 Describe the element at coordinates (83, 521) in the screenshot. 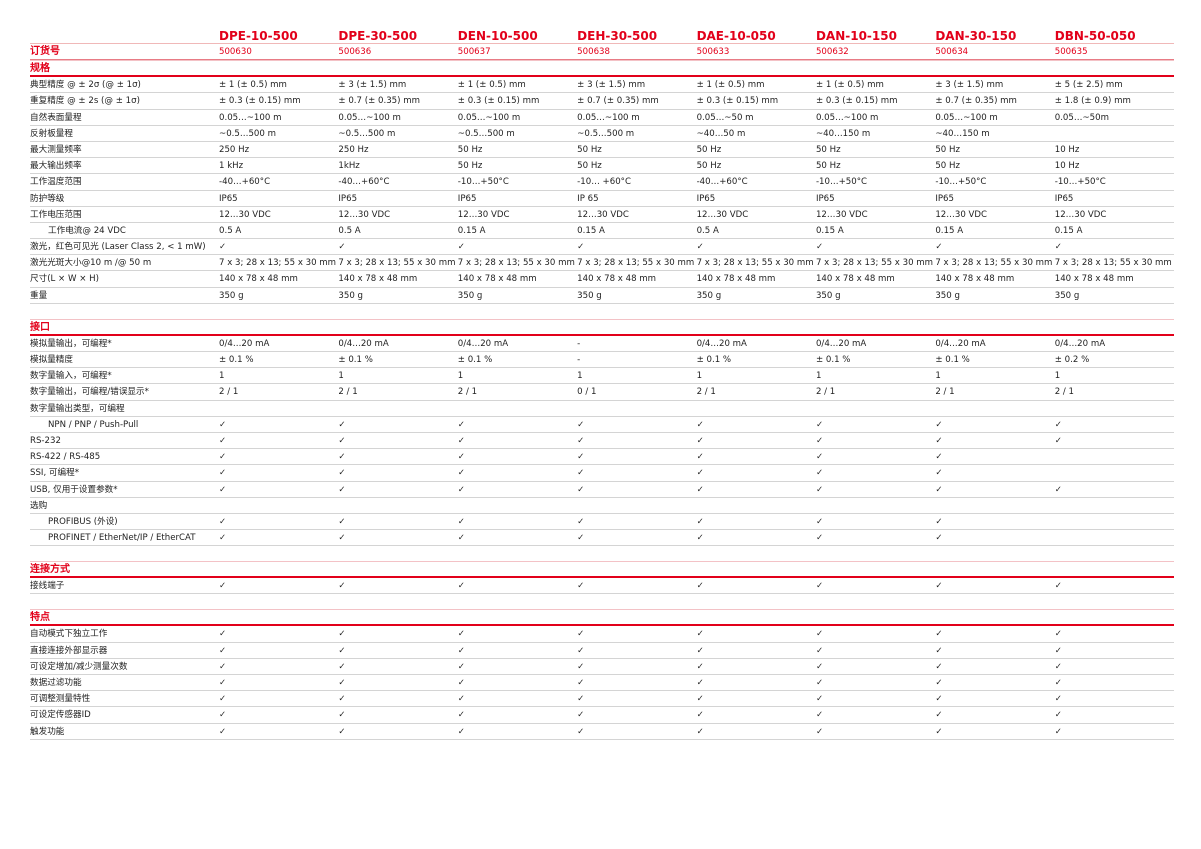

I see `row-label: PROFIBUS (外设)` at that location.